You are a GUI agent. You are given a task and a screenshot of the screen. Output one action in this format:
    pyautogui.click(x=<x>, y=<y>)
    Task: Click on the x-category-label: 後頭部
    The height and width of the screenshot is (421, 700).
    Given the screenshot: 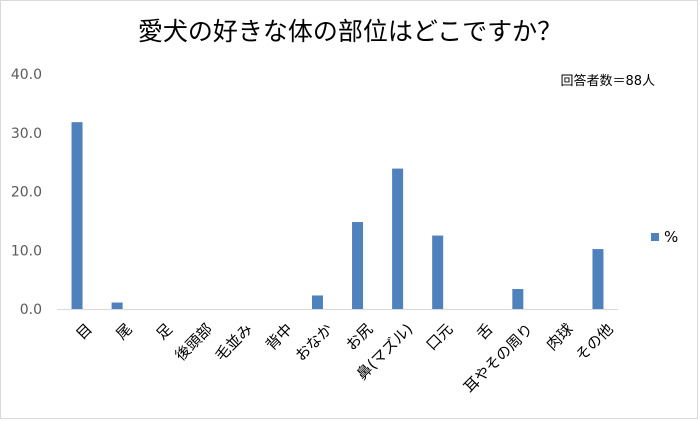 What is the action you would take?
    pyautogui.click(x=193, y=342)
    